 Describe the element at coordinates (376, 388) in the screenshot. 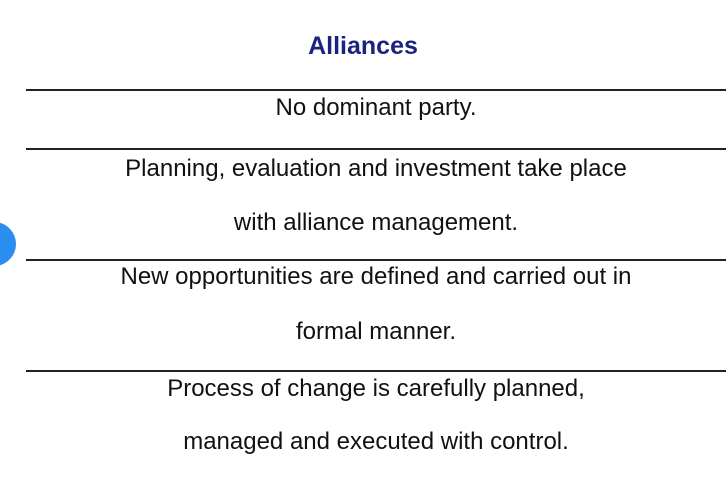

I see `row-4-line-1: Process of change is carefully planned,` at that location.